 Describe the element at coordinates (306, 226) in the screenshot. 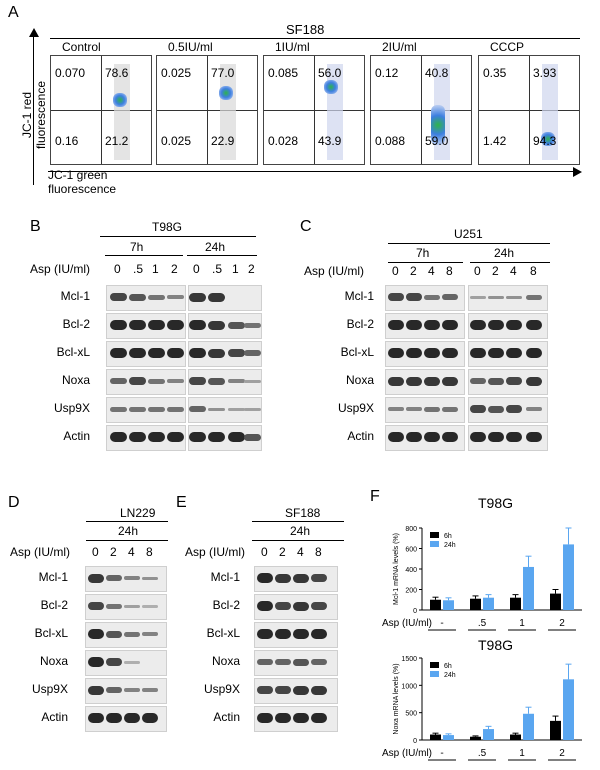

I see `panel-label-c: C` at that location.